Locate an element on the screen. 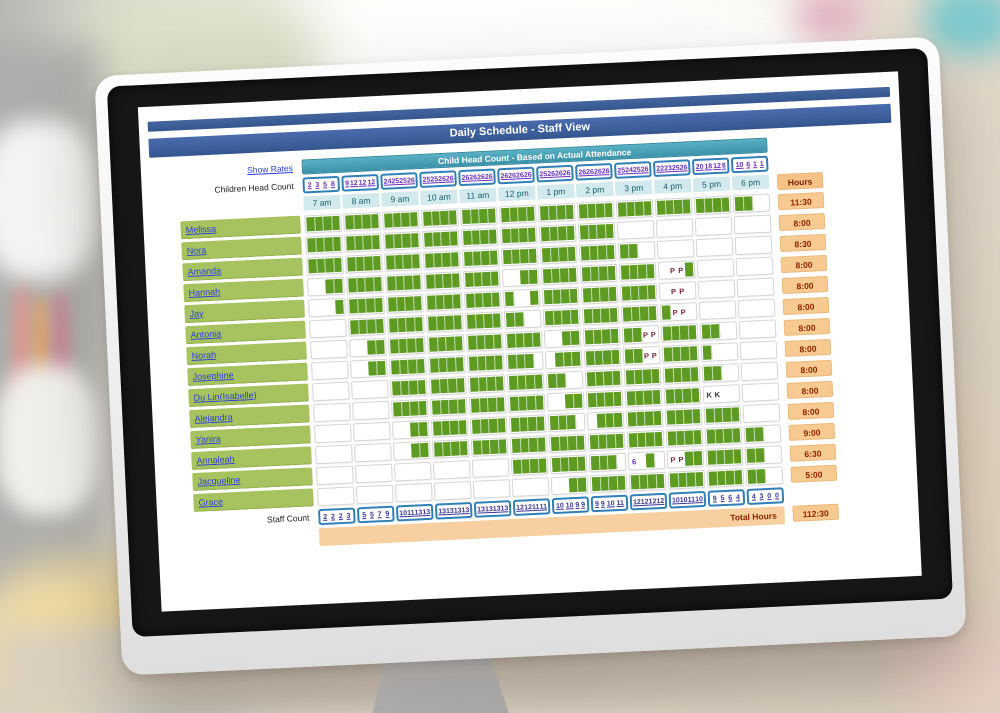 The image size is (1000, 713). staff-count-value: 7 is located at coordinates (379, 514).